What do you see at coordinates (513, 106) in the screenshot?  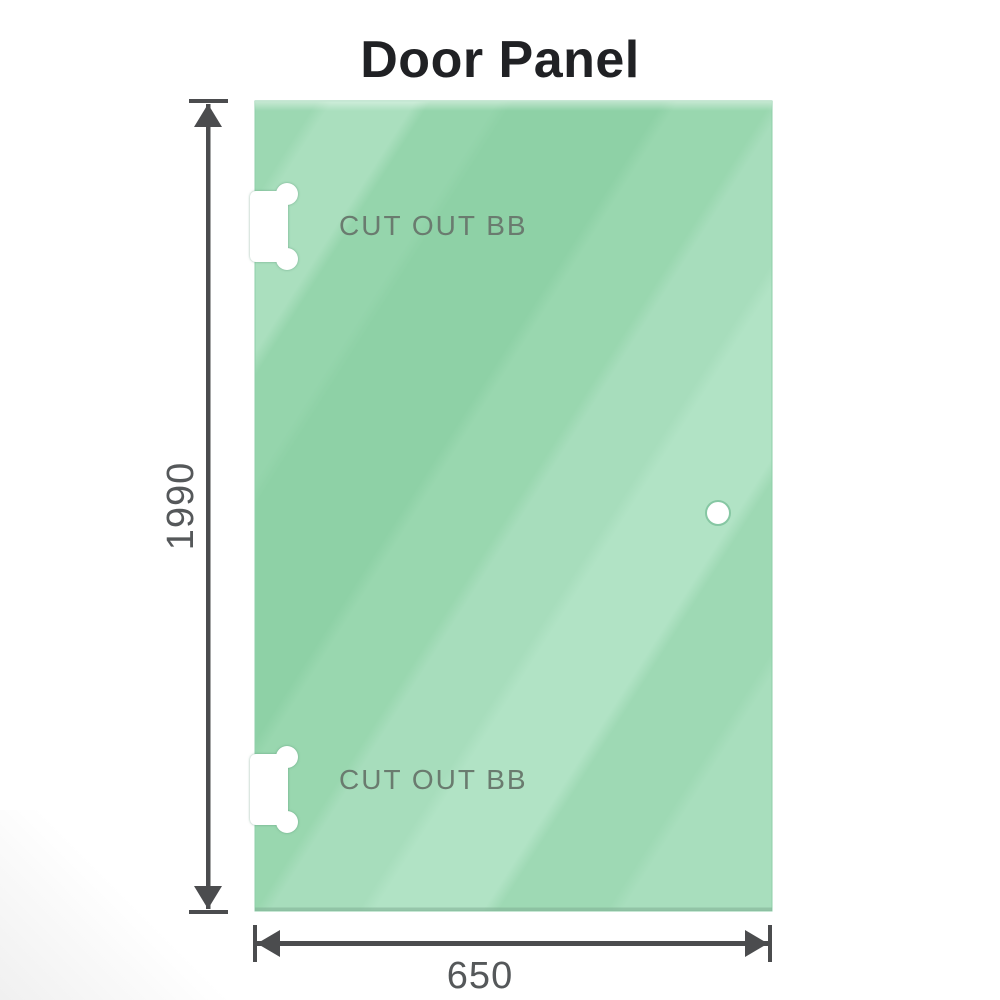 I see `glass-panel-top-highlight` at bounding box center [513, 106].